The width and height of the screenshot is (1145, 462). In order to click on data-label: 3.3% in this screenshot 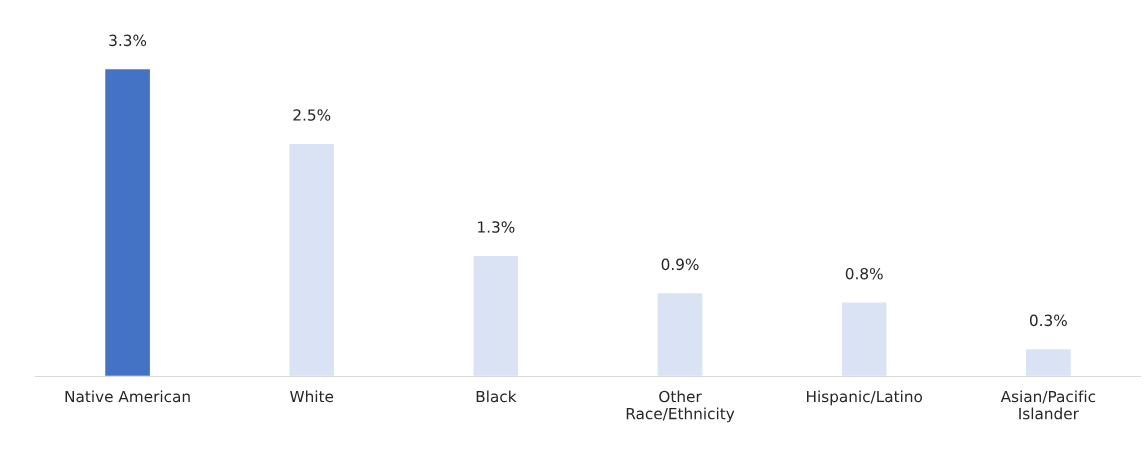, I will do `click(128, 40)`.